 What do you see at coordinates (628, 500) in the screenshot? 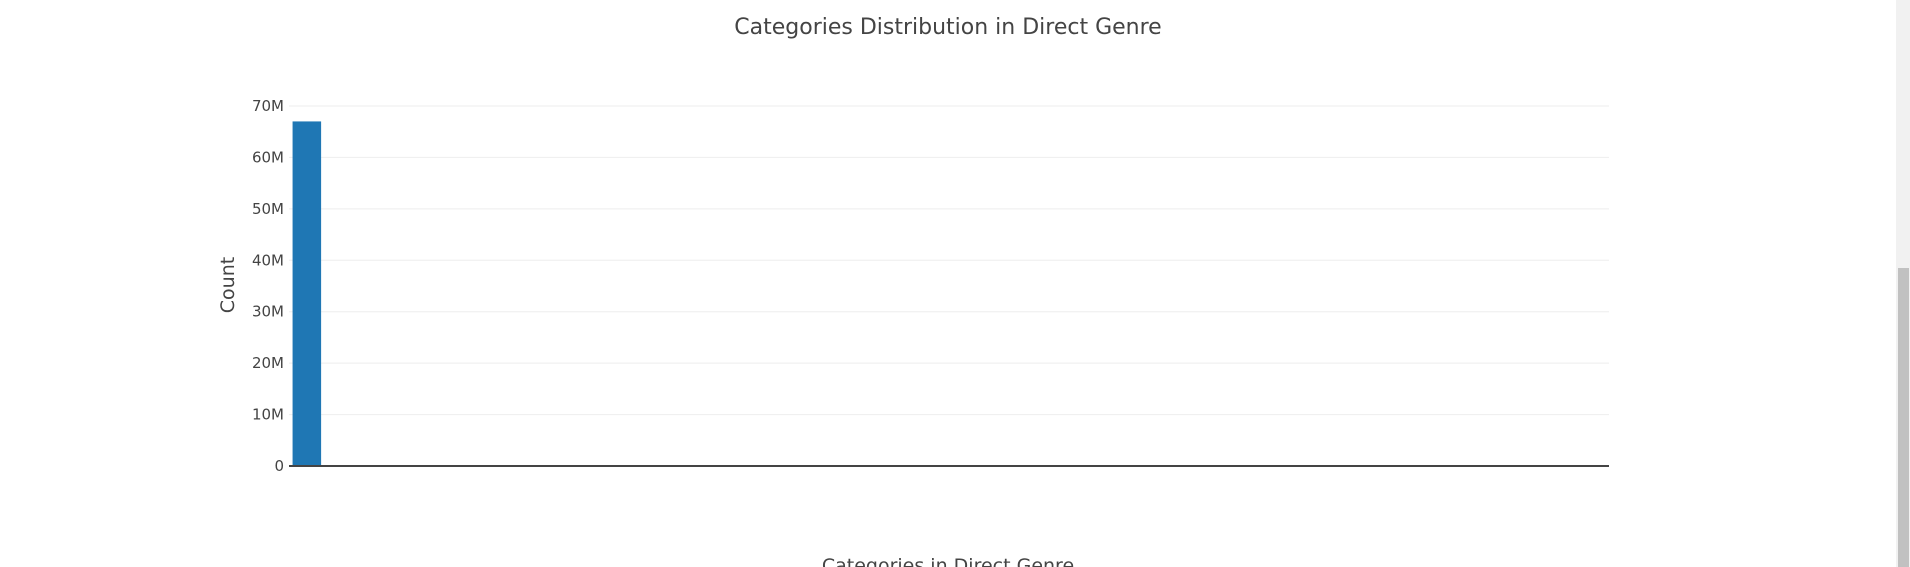
I see `x-tick-label: water` at bounding box center [628, 500].